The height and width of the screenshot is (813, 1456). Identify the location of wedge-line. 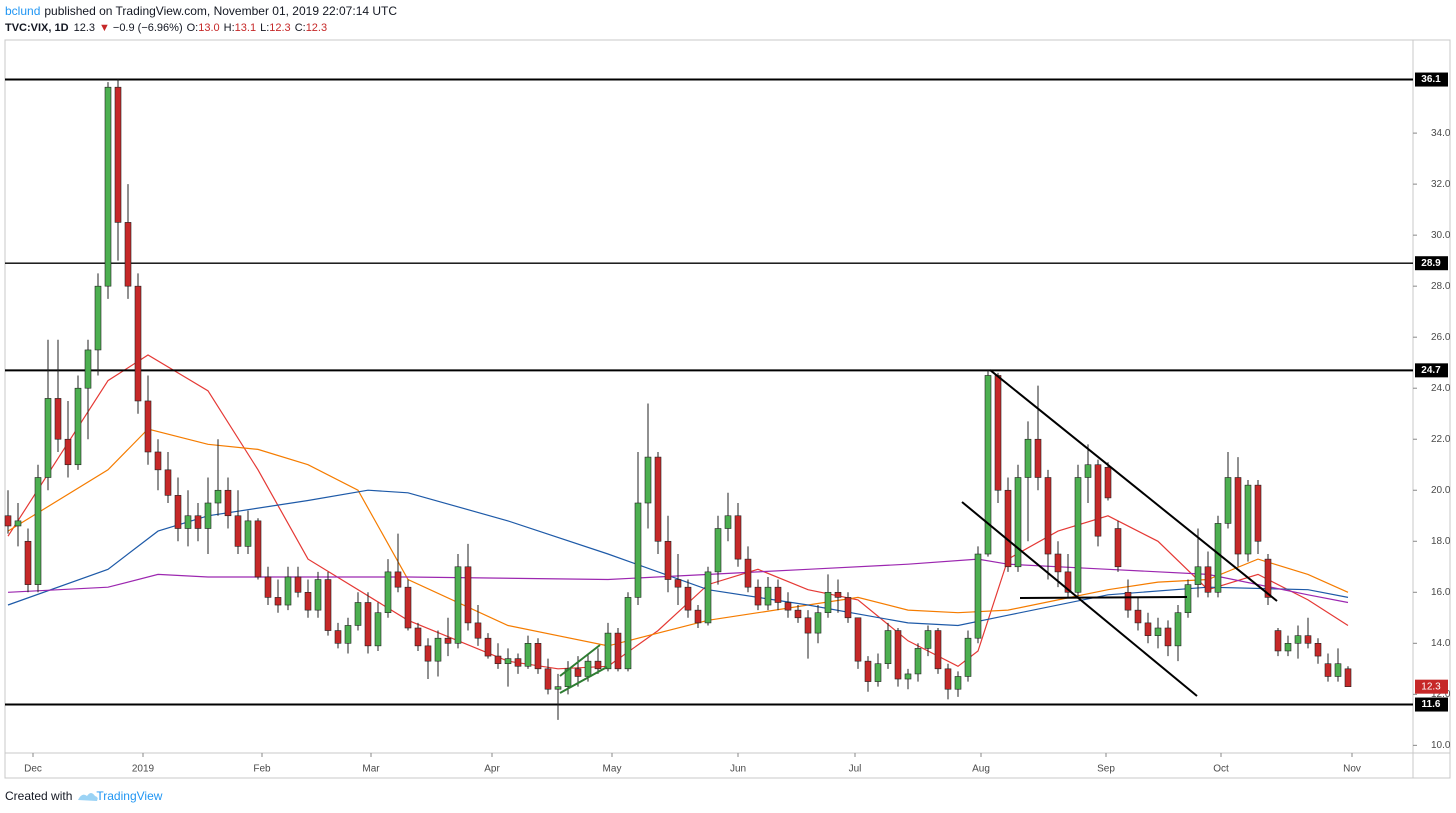
(583, 680).